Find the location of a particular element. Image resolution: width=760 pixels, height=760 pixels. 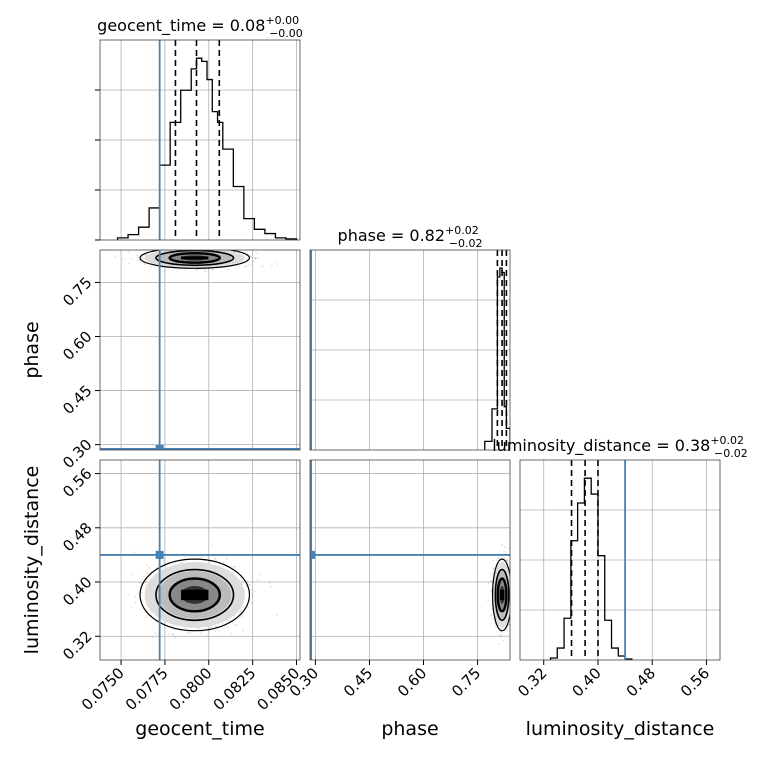

frame-marginal-luminosity_distance is located at coordinates (620, 560).